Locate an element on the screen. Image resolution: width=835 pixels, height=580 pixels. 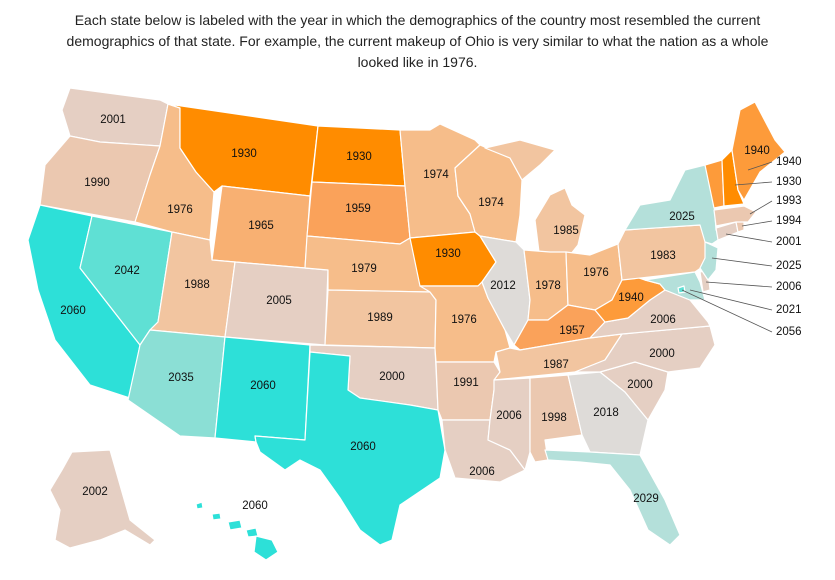
label-ct: 2001 is located at coordinates (789, 242).